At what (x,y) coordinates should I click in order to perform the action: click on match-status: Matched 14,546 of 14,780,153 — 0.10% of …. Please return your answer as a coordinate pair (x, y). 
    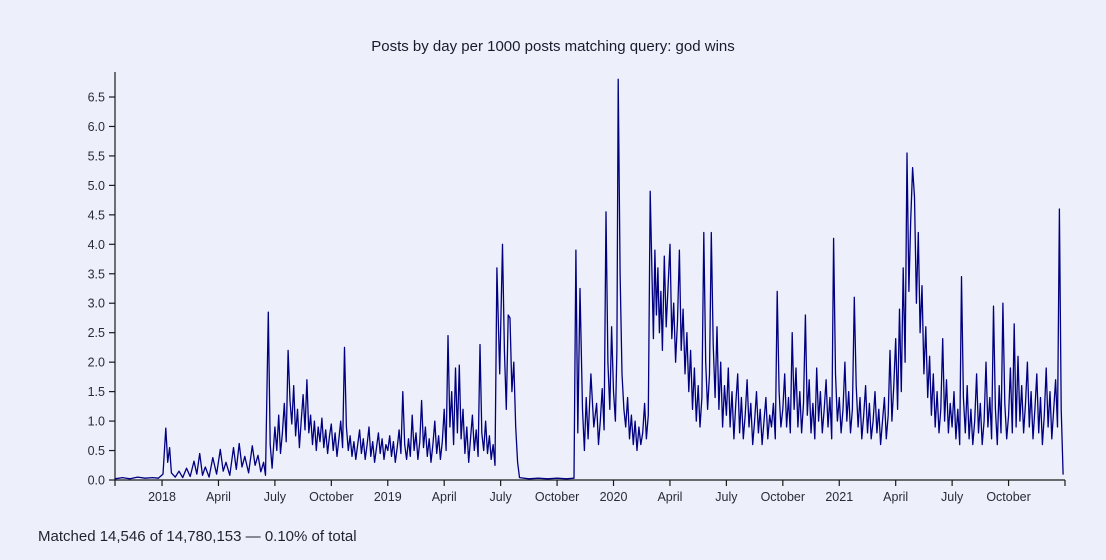
    Looking at the image, I should click on (197, 536).